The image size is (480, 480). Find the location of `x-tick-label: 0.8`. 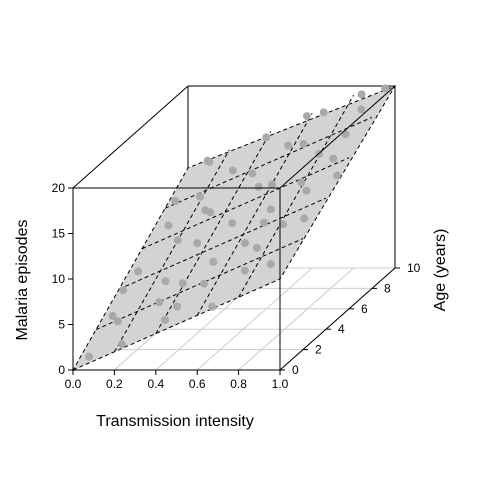

x-tick-label: 0.8 is located at coordinates (238, 384).